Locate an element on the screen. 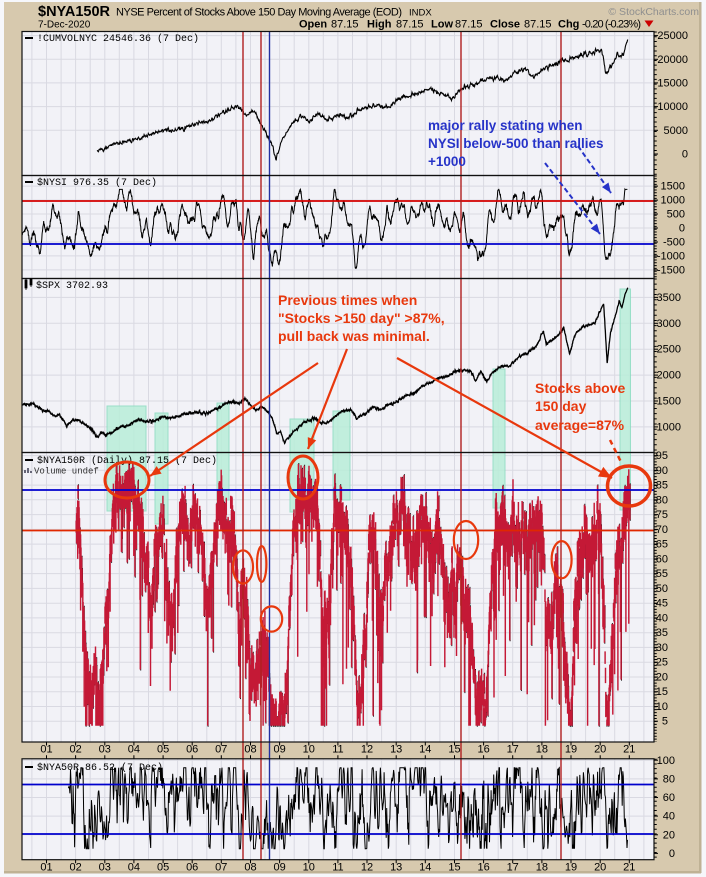 The image size is (706, 877). svg-text: 3000 is located at coordinates (669, 324).